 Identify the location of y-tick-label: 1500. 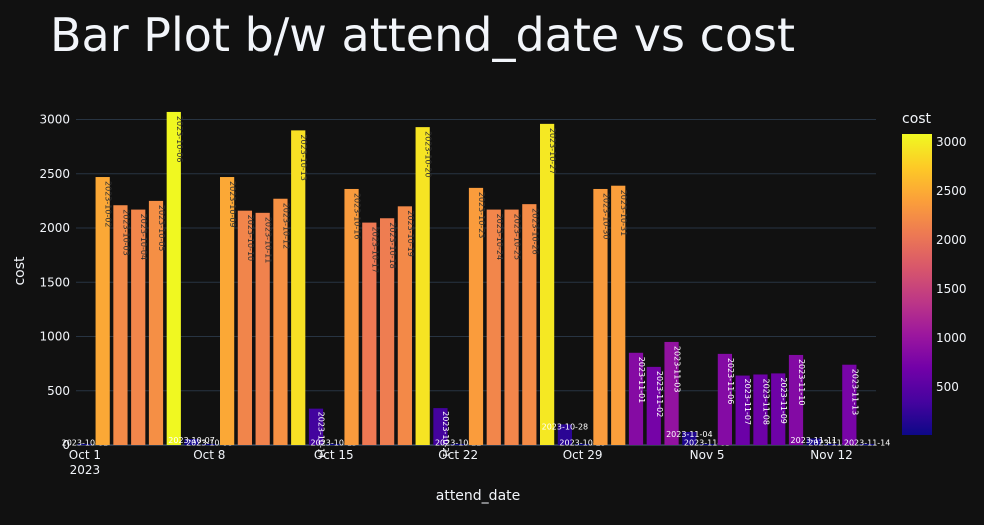
(54, 282).